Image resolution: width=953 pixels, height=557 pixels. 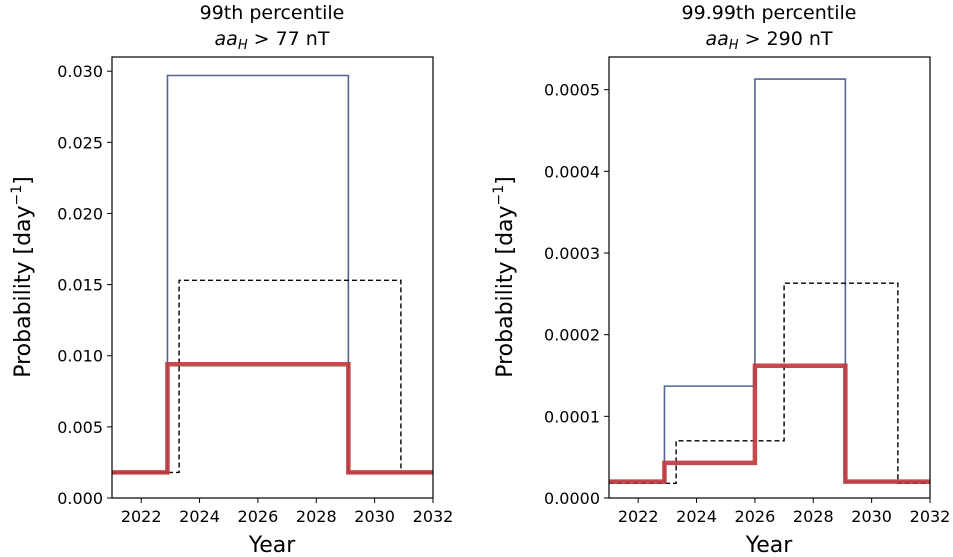 I want to click on panel-1-y-tick-label: 0.000, so click(x=80, y=498).